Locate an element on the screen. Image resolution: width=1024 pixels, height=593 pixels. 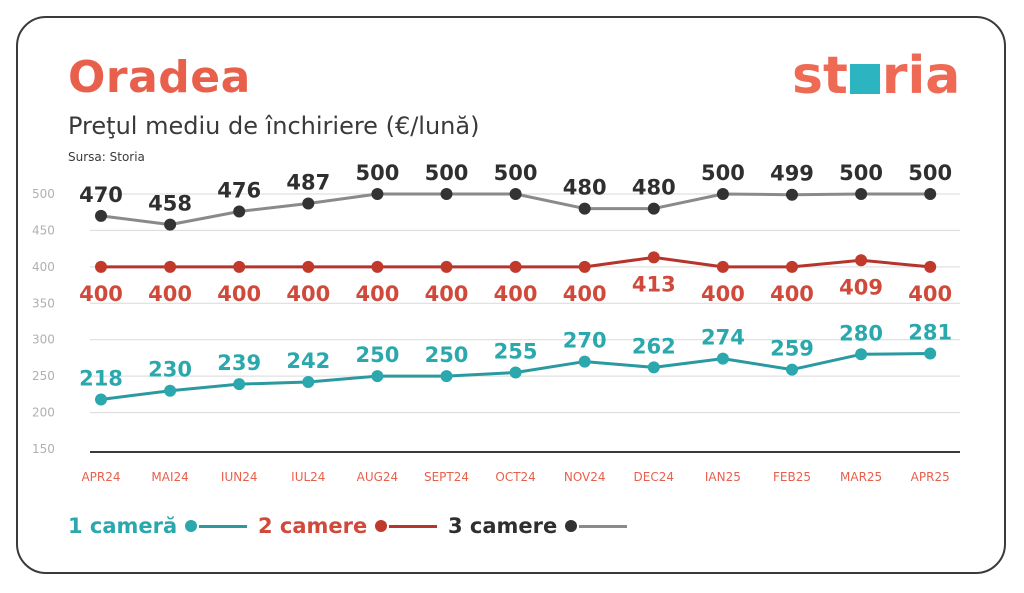
y-tick-label: 350 is located at coordinates (43, 303).